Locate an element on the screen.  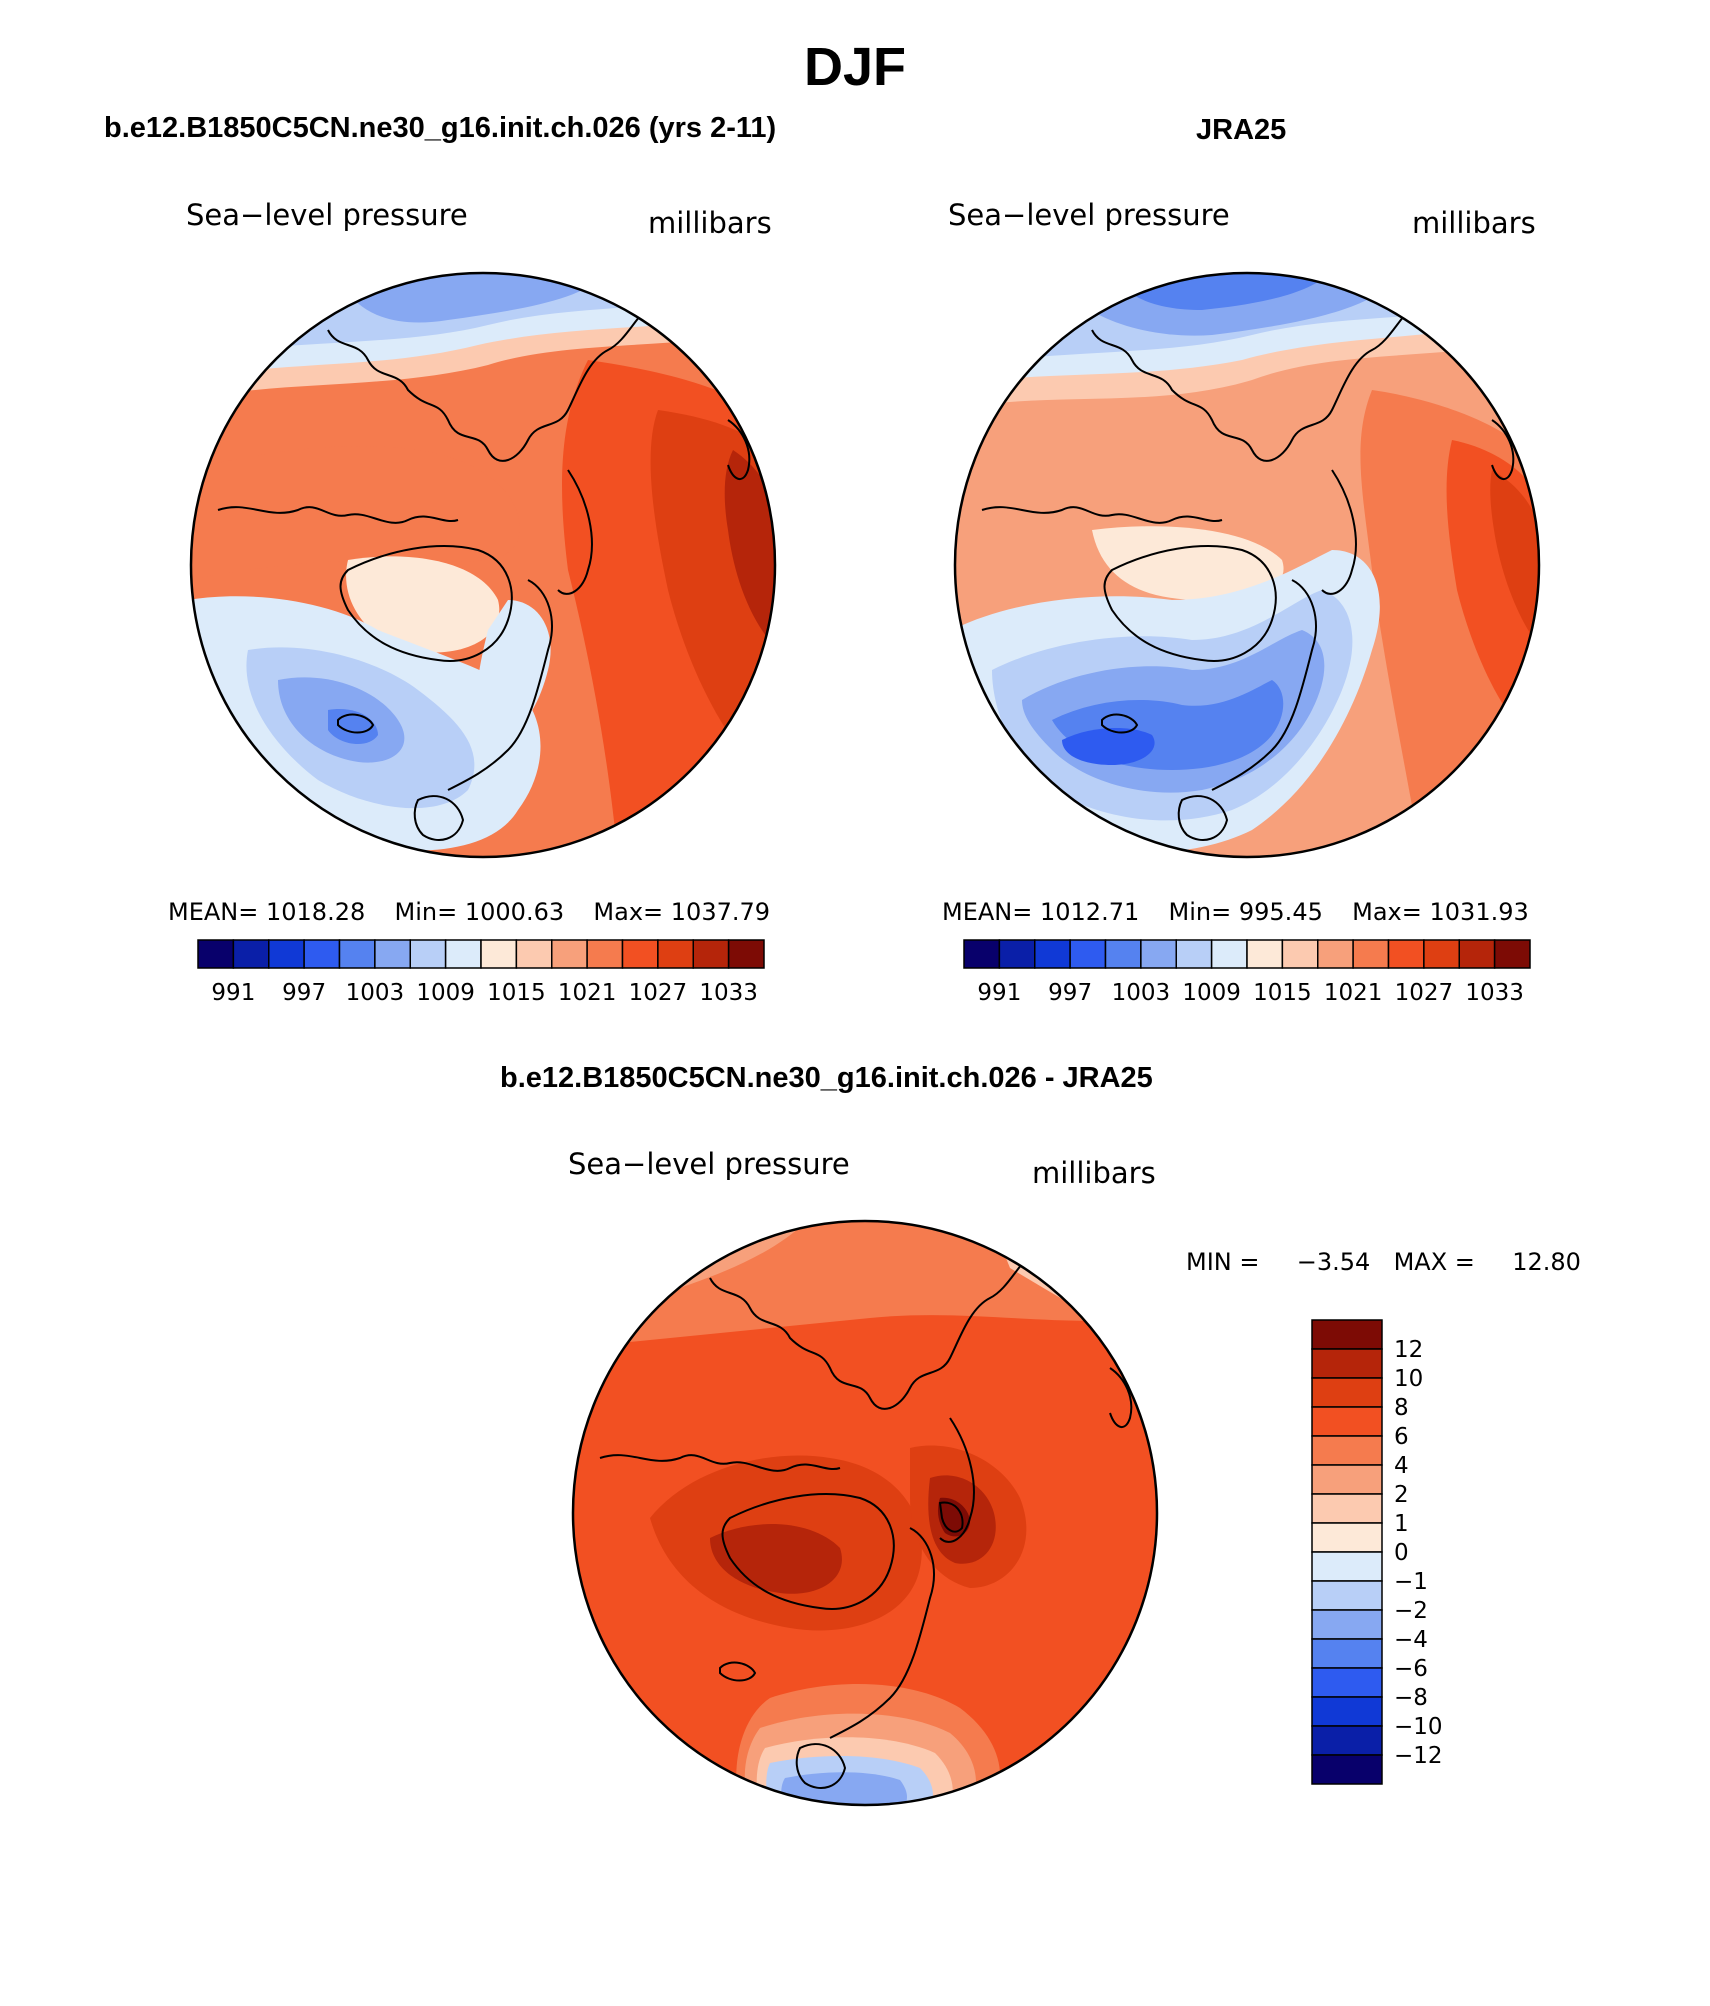
panel-1-colorbar-tick-label: 1015 is located at coordinates (516, 993).